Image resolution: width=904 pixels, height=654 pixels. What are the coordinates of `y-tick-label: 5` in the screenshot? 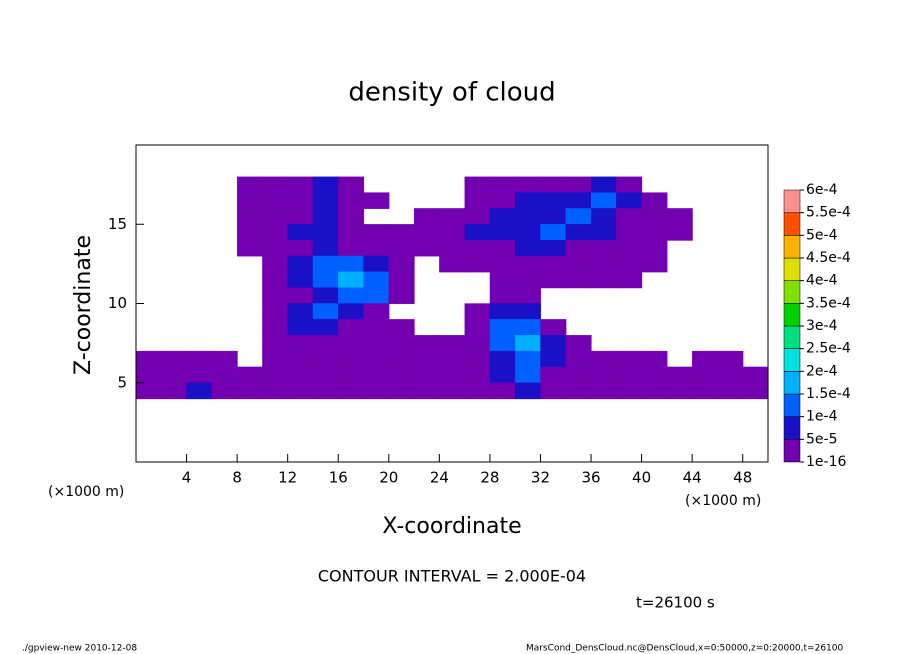 It's located at (122, 382).